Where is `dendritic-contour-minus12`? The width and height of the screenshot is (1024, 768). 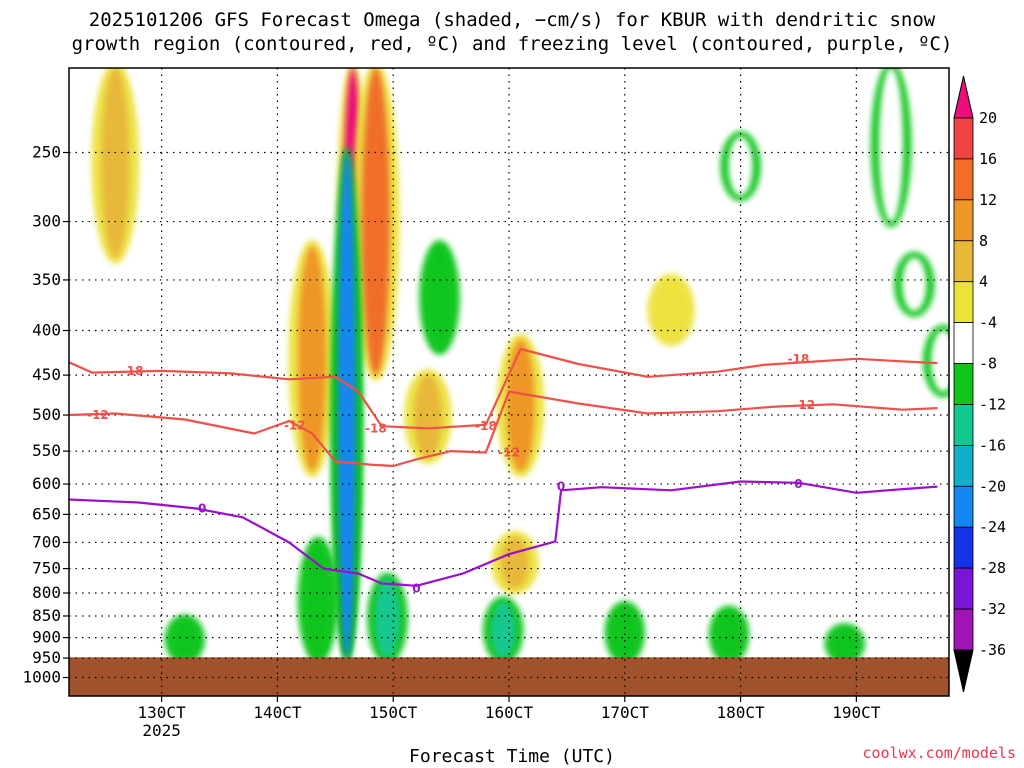
dendritic-contour-minus12 is located at coordinates (503, 429).